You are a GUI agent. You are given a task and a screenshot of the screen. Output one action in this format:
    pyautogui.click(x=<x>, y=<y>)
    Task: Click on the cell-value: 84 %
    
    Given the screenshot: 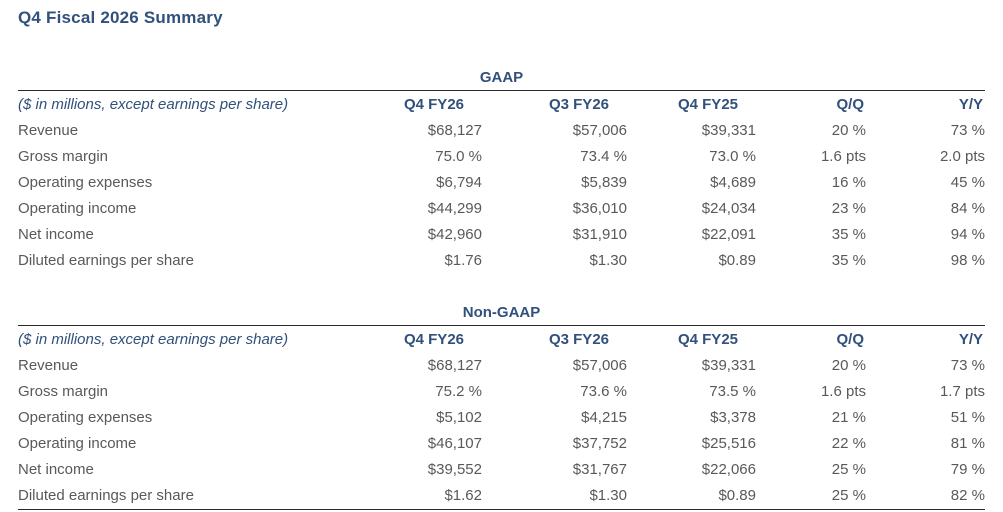 What is the action you would take?
    pyautogui.click(x=967, y=208)
    